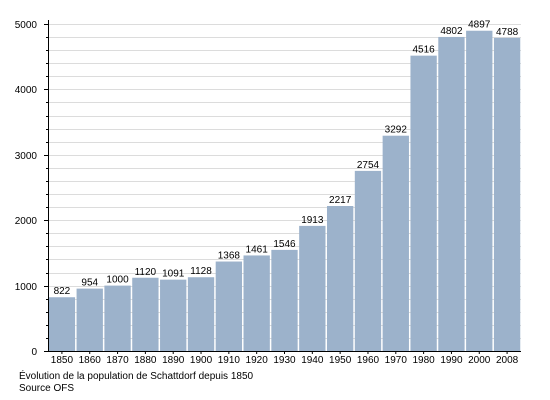 This screenshot has width=550, height=400. What do you see at coordinates (368, 360) in the screenshot?
I see `x-tick-label-1960: 1960` at bounding box center [368, 360].